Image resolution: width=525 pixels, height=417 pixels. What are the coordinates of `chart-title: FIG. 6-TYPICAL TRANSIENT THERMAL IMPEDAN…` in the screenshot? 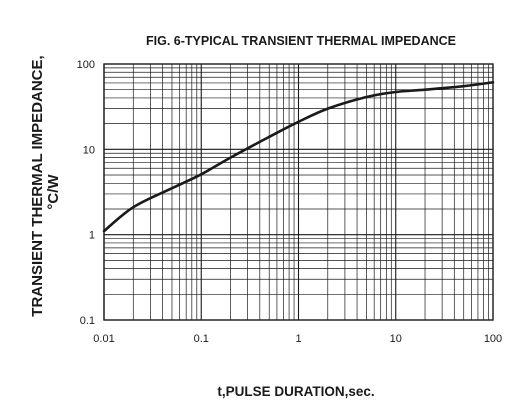 It's located at (301, 41).